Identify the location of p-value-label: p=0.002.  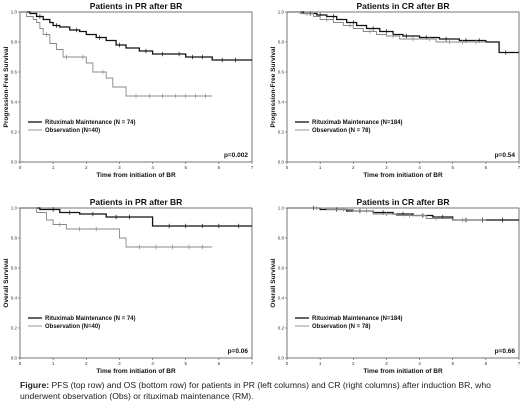
(236, 155).